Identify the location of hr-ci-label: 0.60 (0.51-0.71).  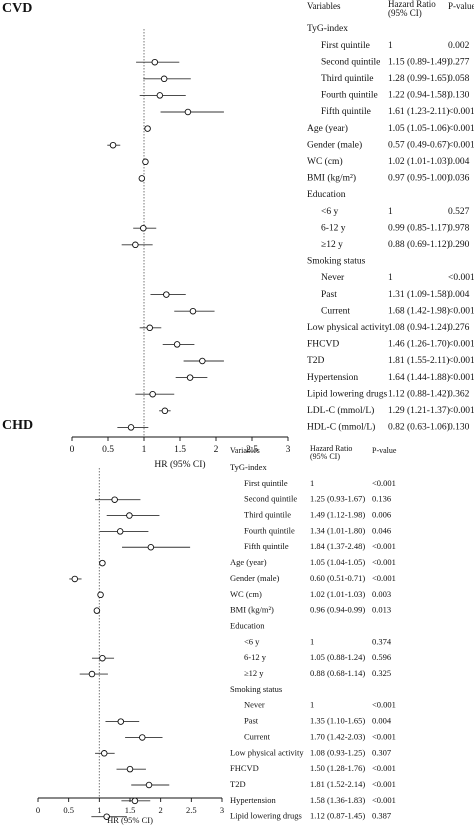
(337, 578).